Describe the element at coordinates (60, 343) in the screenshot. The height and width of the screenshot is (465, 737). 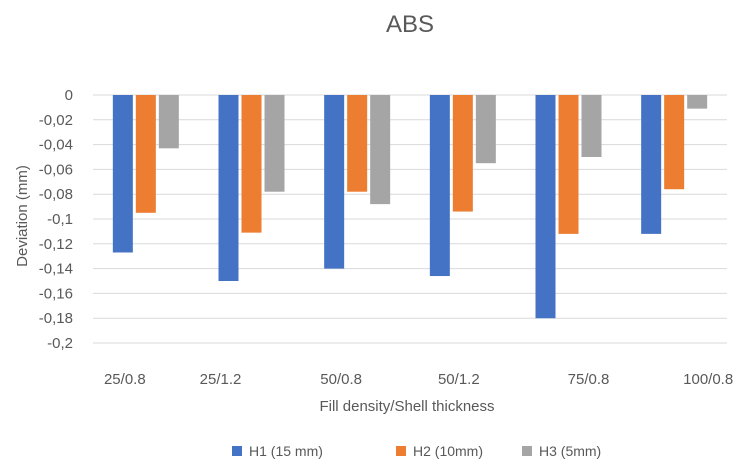
I see `y-tick-label: -0,2` at that location.